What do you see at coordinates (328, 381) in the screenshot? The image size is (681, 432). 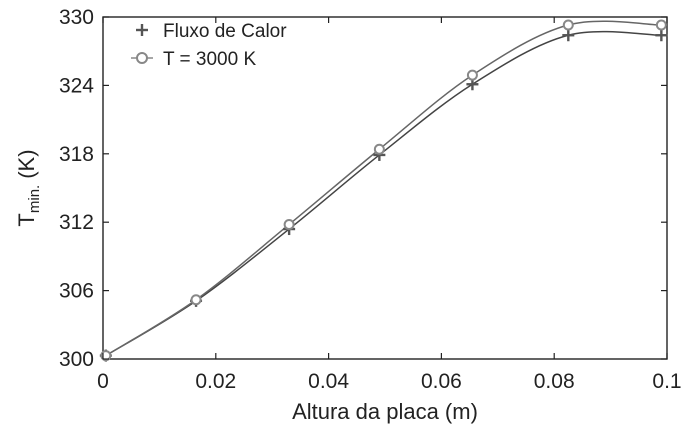 I see `x-tick-label: 0.04` at bounding box center [328, 381].